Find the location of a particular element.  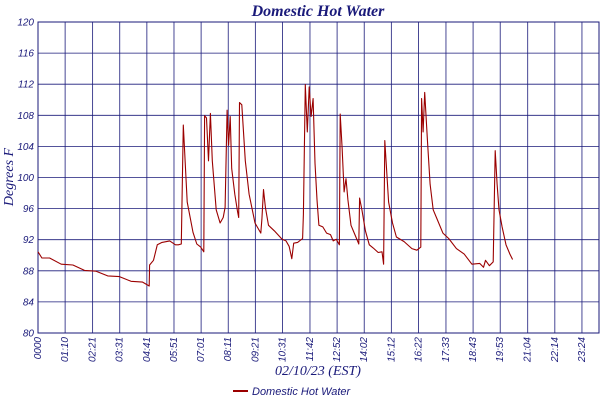

x-tick-label: 10:31 is located at coordinates (282, 349).